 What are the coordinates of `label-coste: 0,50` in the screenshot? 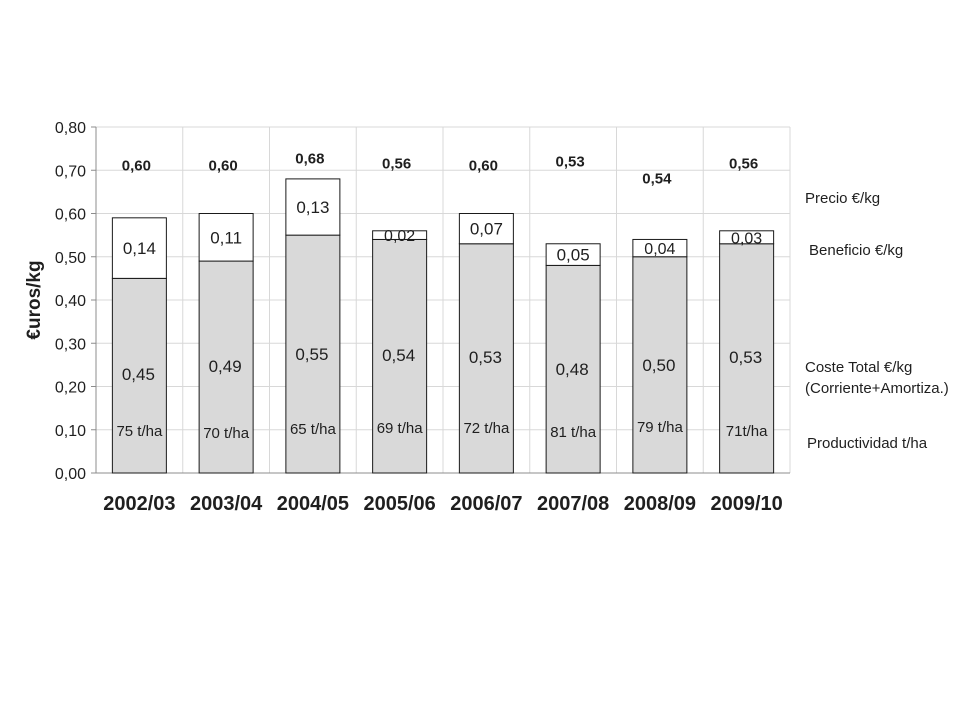 It's located at (658, 365).